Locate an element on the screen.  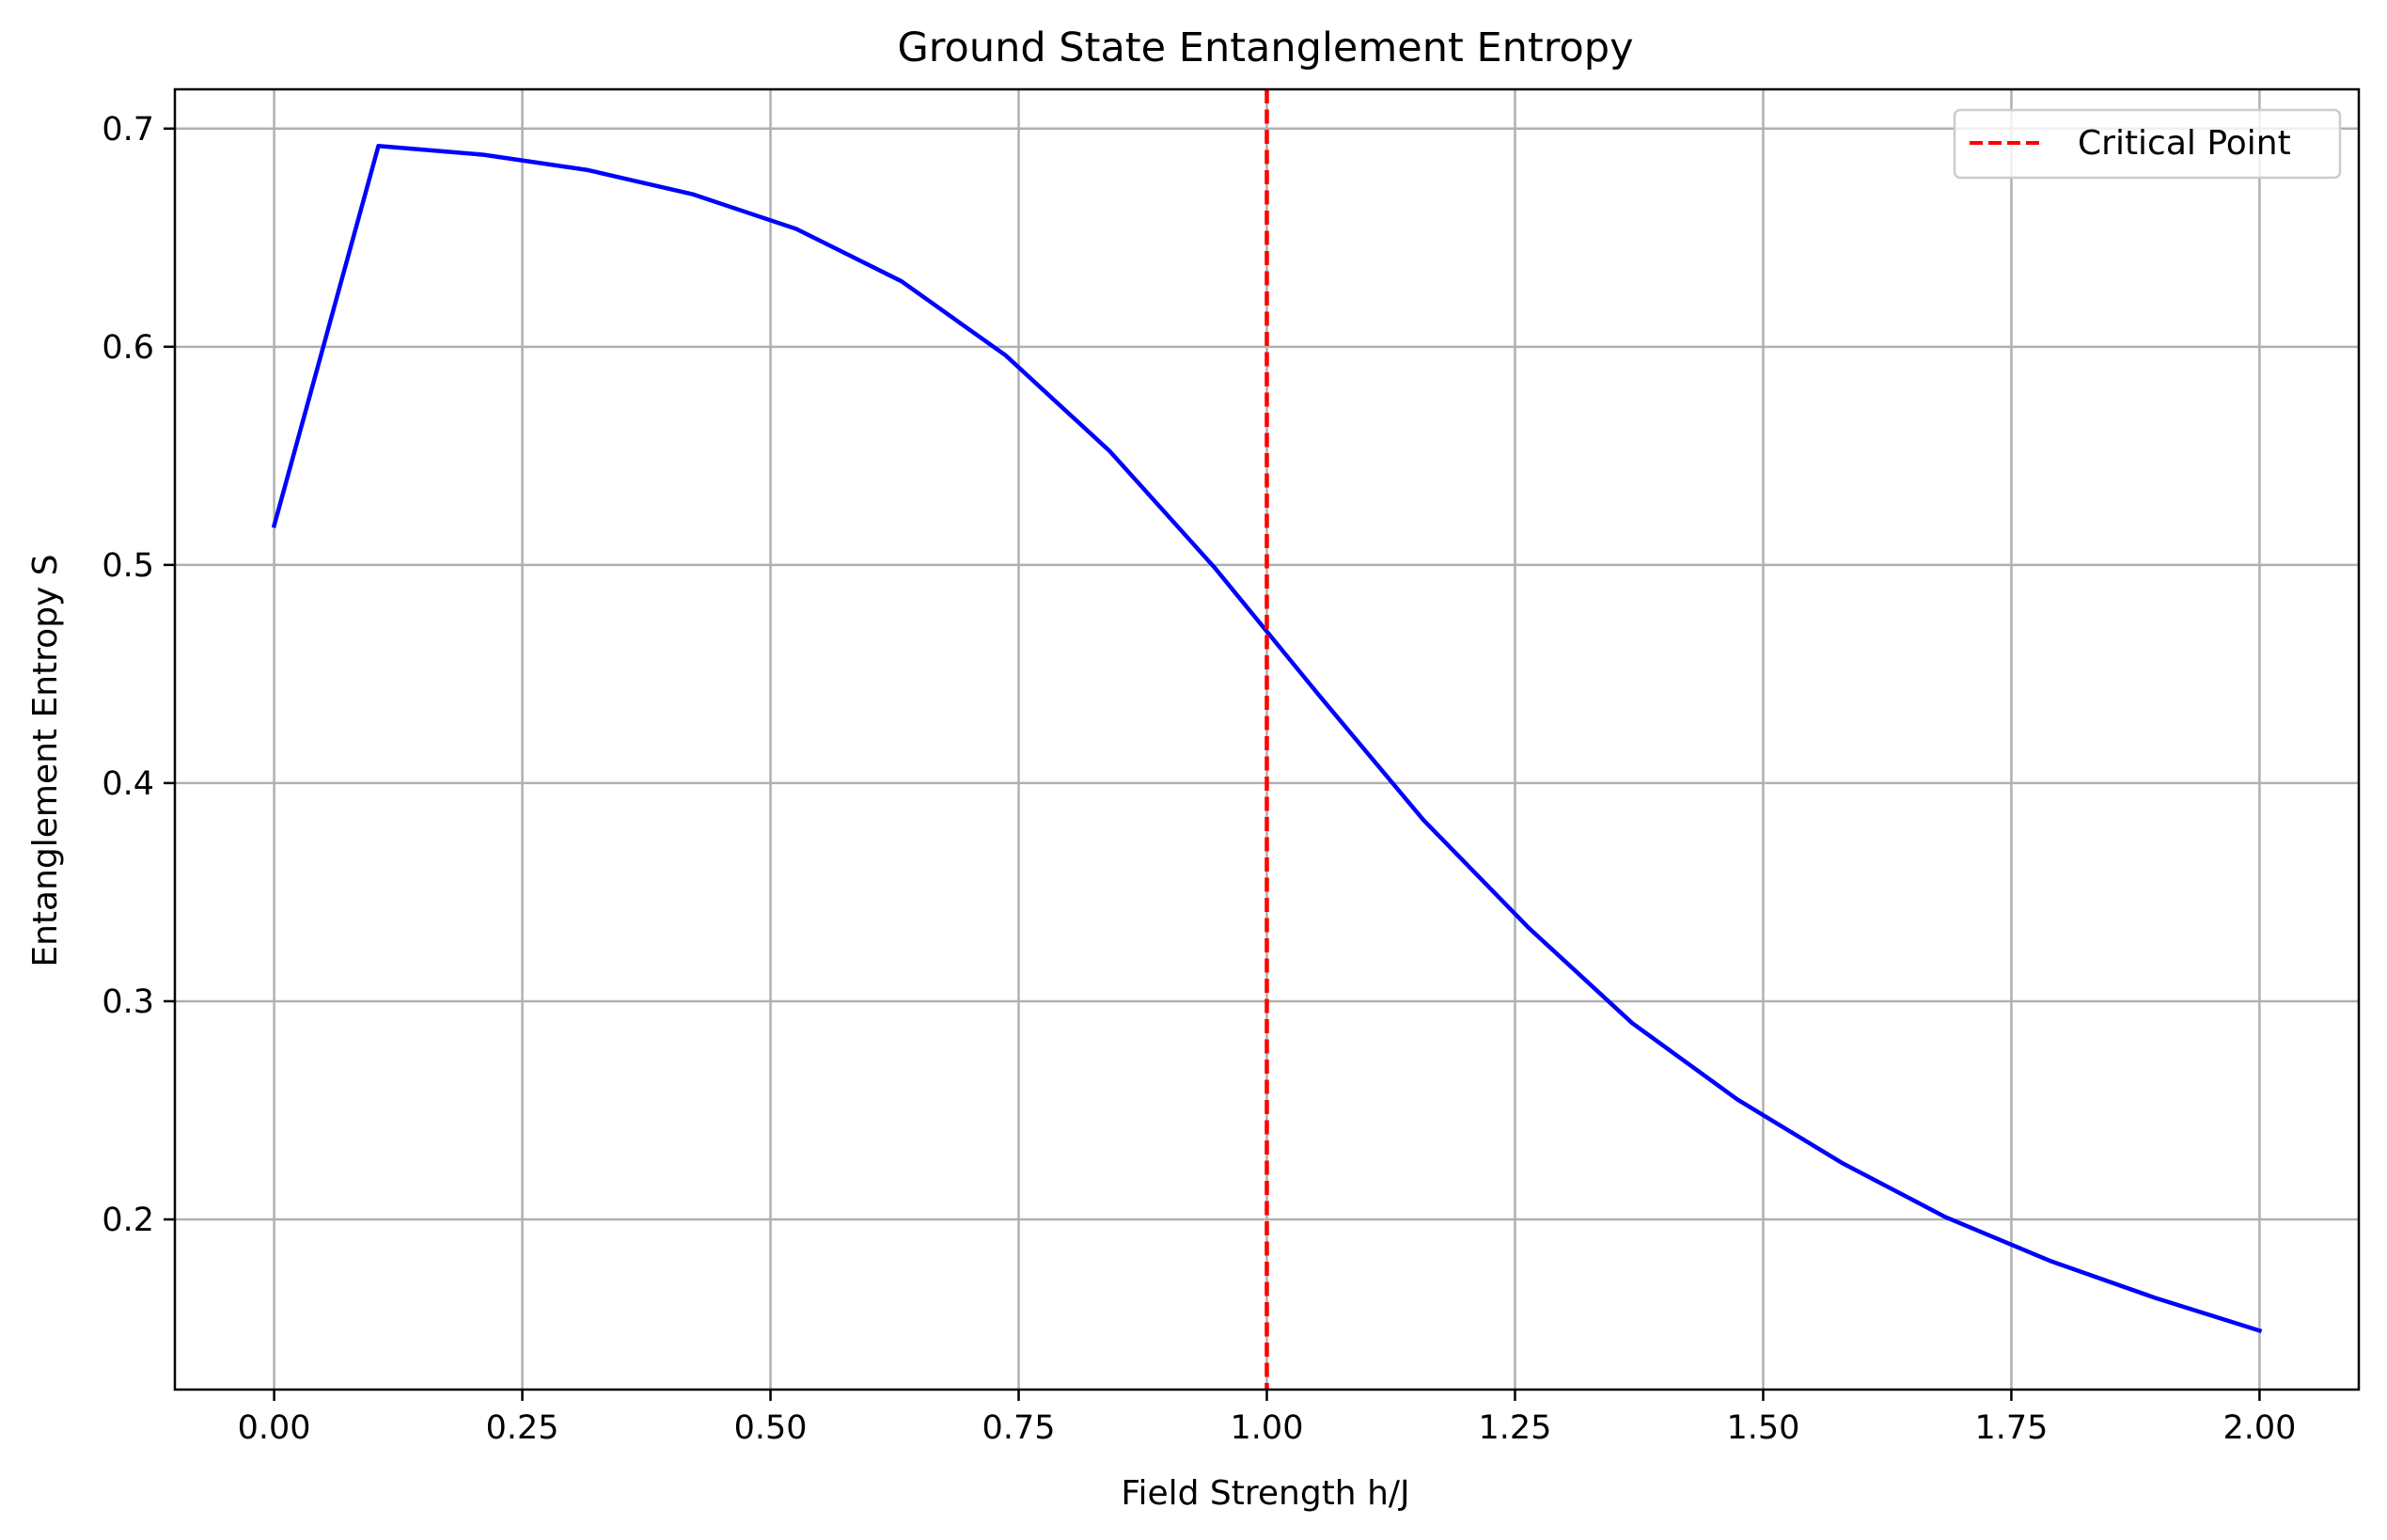
y-tick-label: 0.7 is located at coordinates (128, 130).